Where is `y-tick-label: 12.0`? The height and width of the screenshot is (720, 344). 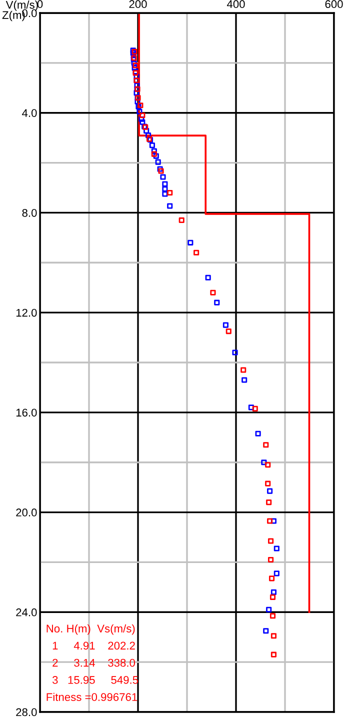 y-tick-label: 12.0 is located at coordinates (26, 312).